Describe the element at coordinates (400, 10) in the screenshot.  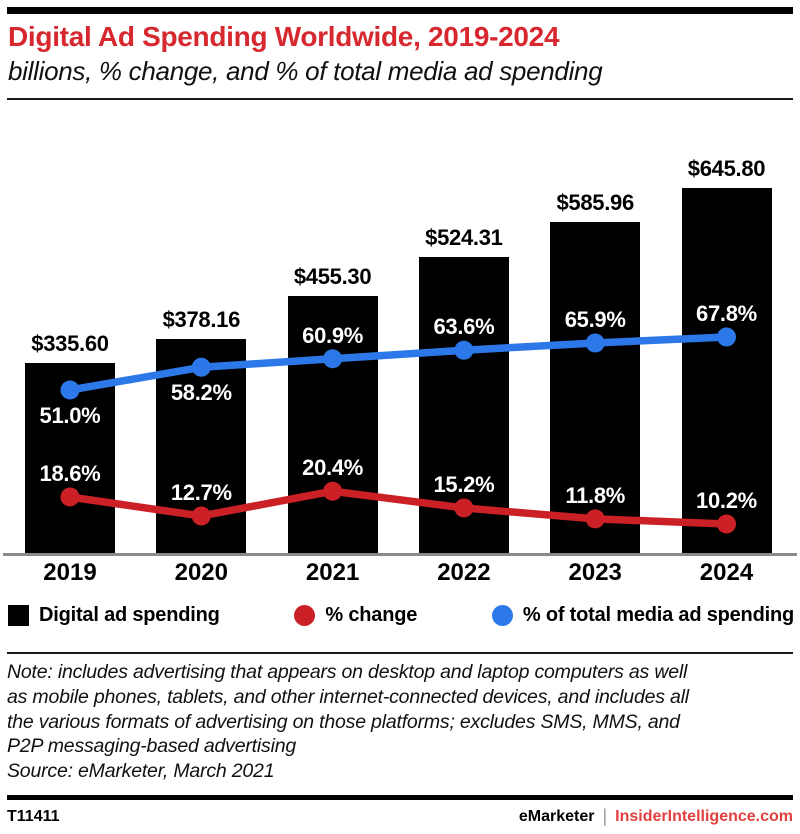
I see `top-rule` at that location.